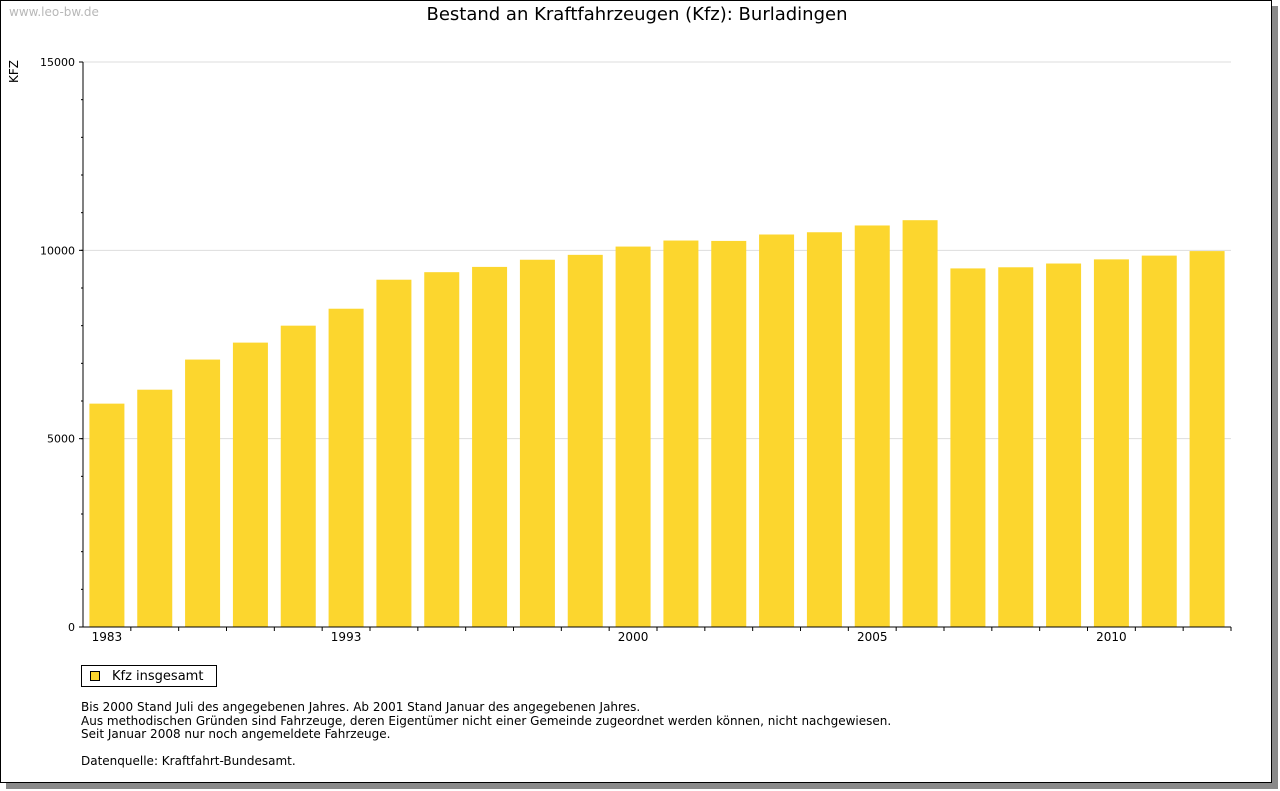 The height and width of the screenshot is (791, 1280). What do you see at coordinates (346, 637) in the screenshot?
I see `x-tick-label: 1993` at bounding box center [346, 637].